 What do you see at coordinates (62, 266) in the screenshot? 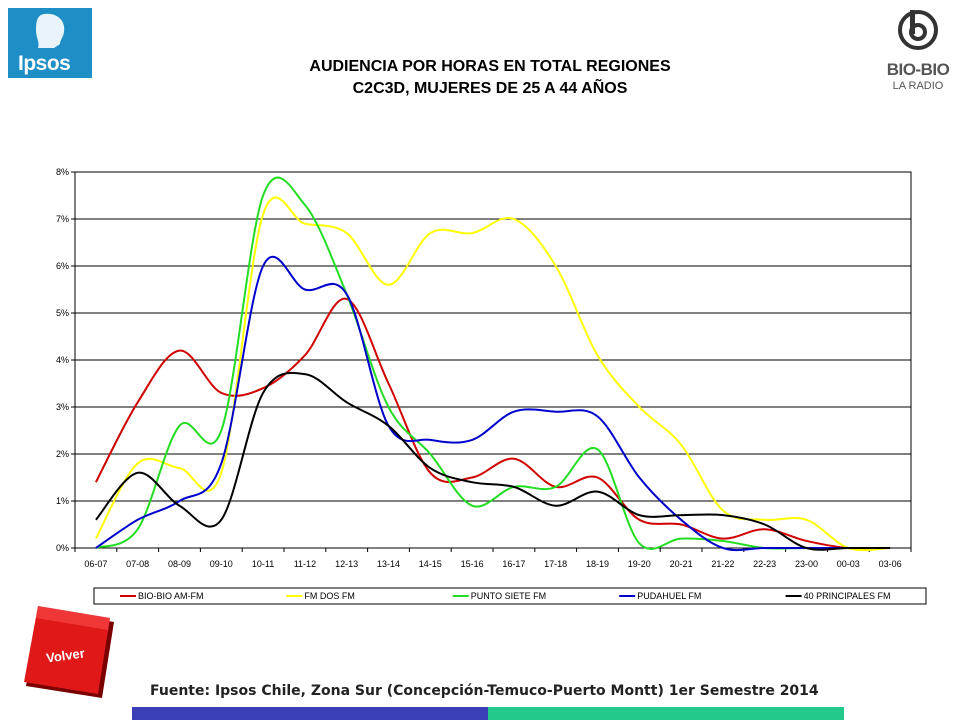
I see `y-tick-label: 6%` at bounding box center [62, 266].